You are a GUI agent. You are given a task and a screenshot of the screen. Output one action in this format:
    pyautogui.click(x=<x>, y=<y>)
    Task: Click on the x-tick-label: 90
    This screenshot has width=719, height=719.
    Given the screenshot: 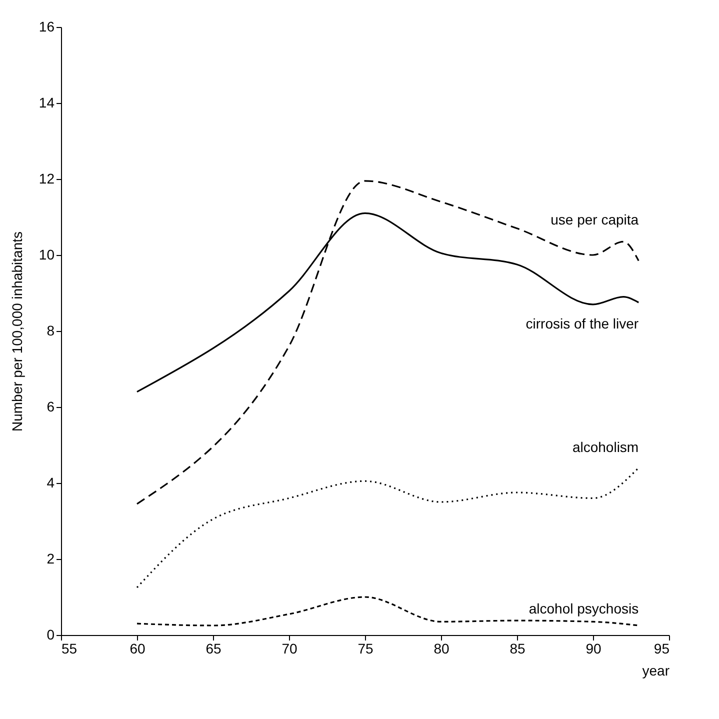 What is the action you would take?
    pyautogui.click(x=594, y=648)
    